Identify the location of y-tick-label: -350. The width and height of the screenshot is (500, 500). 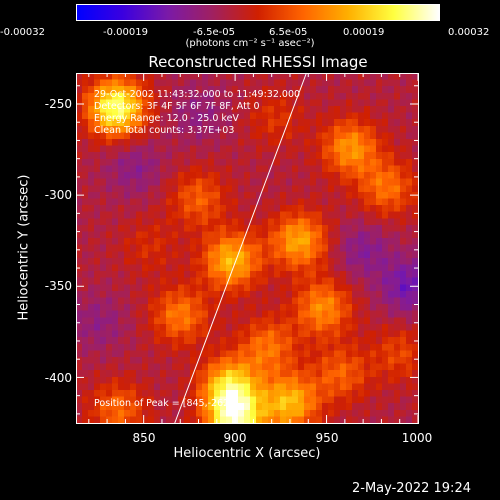
(58, 286).